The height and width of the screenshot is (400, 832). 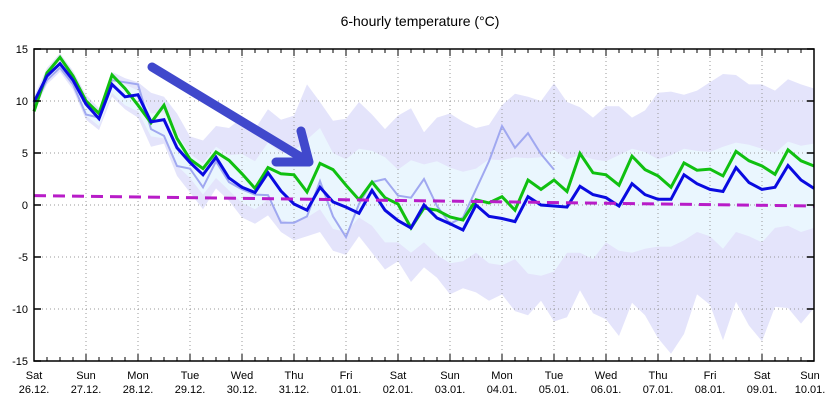 What do you see at coordinates (23, 258) in the screenshot?
I see `y-tick-label: -5` at bounding box center [23, 258].